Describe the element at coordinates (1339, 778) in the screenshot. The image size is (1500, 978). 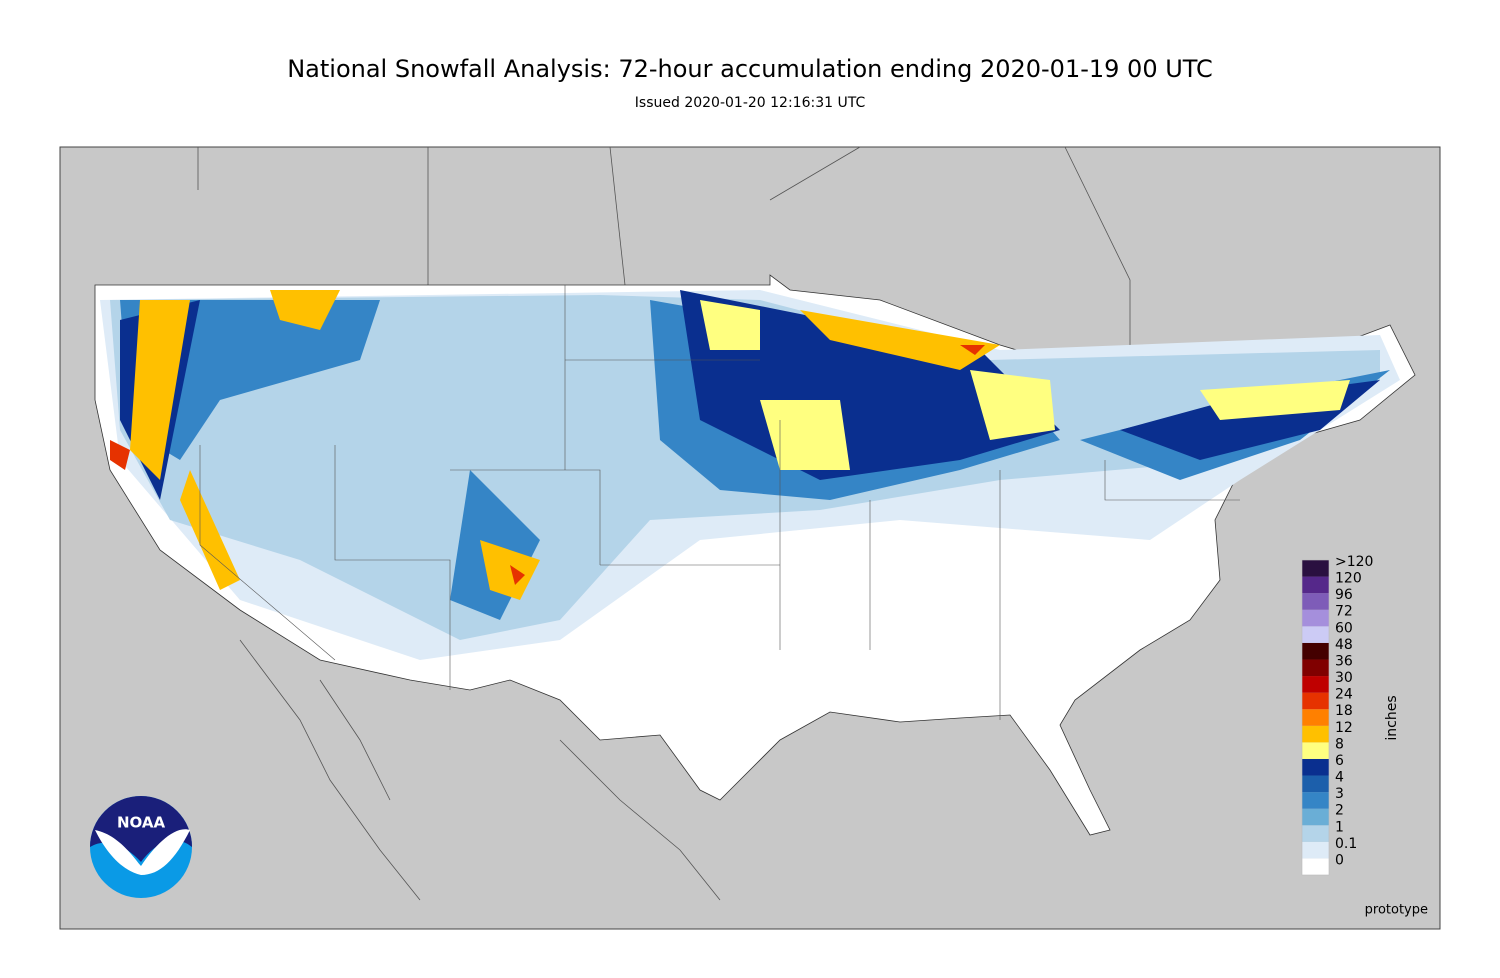
I see `legend-label: 4` at that location.